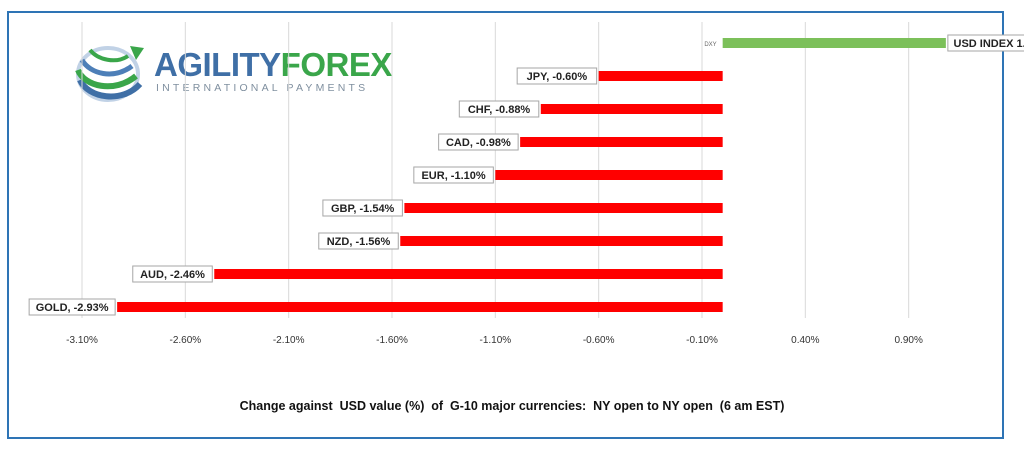 The height and width of the screenshot is (456, 1024). I want to click on data-label: CHF, -0.88%, so click(499, 110).